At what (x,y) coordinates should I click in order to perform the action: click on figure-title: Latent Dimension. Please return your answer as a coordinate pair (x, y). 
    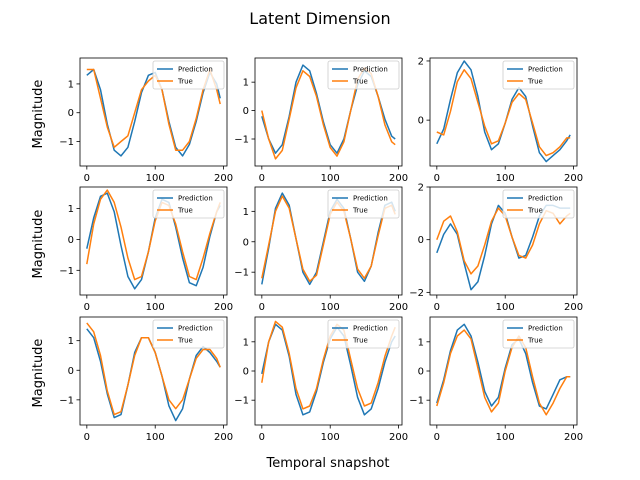
    Looking at the image, I should click on (319, 18).